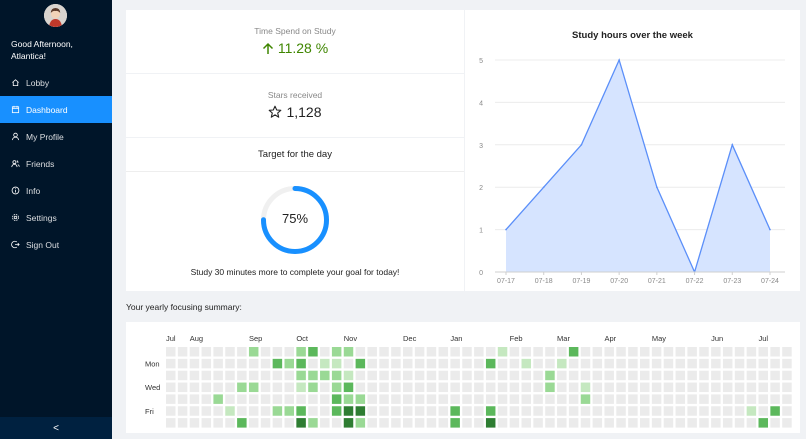 This screenshot has width=806, height=439. What do you see at coordinates (56, 428) in the screenshot?
I see `sidebar-collapse-button: <` at bounding box center [56, 428].